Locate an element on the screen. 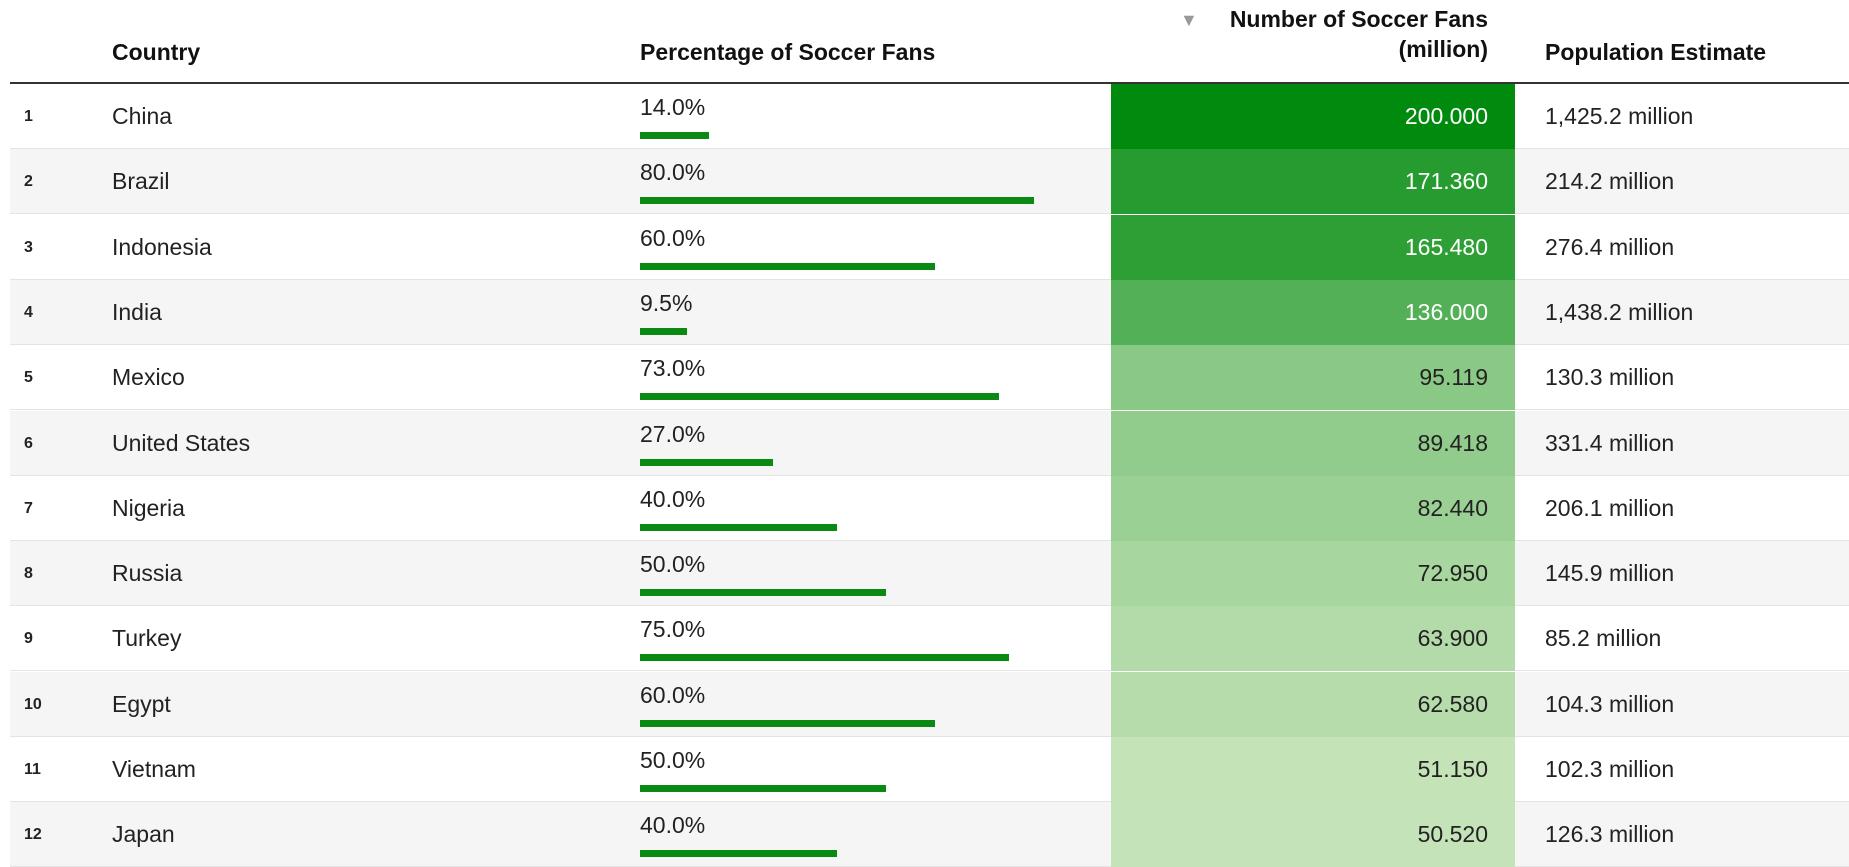  population: 214.2 million is located at coordinates (1610, 181).